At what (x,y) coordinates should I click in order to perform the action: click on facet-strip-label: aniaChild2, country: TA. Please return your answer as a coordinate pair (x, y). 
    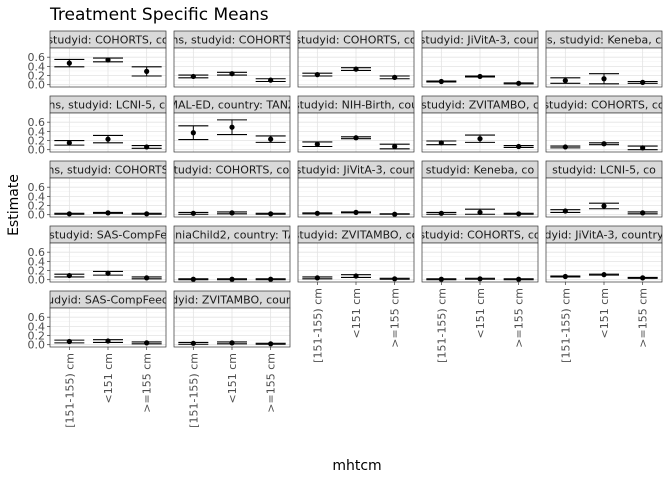
    Looking at the image, I should click on (232, 235).